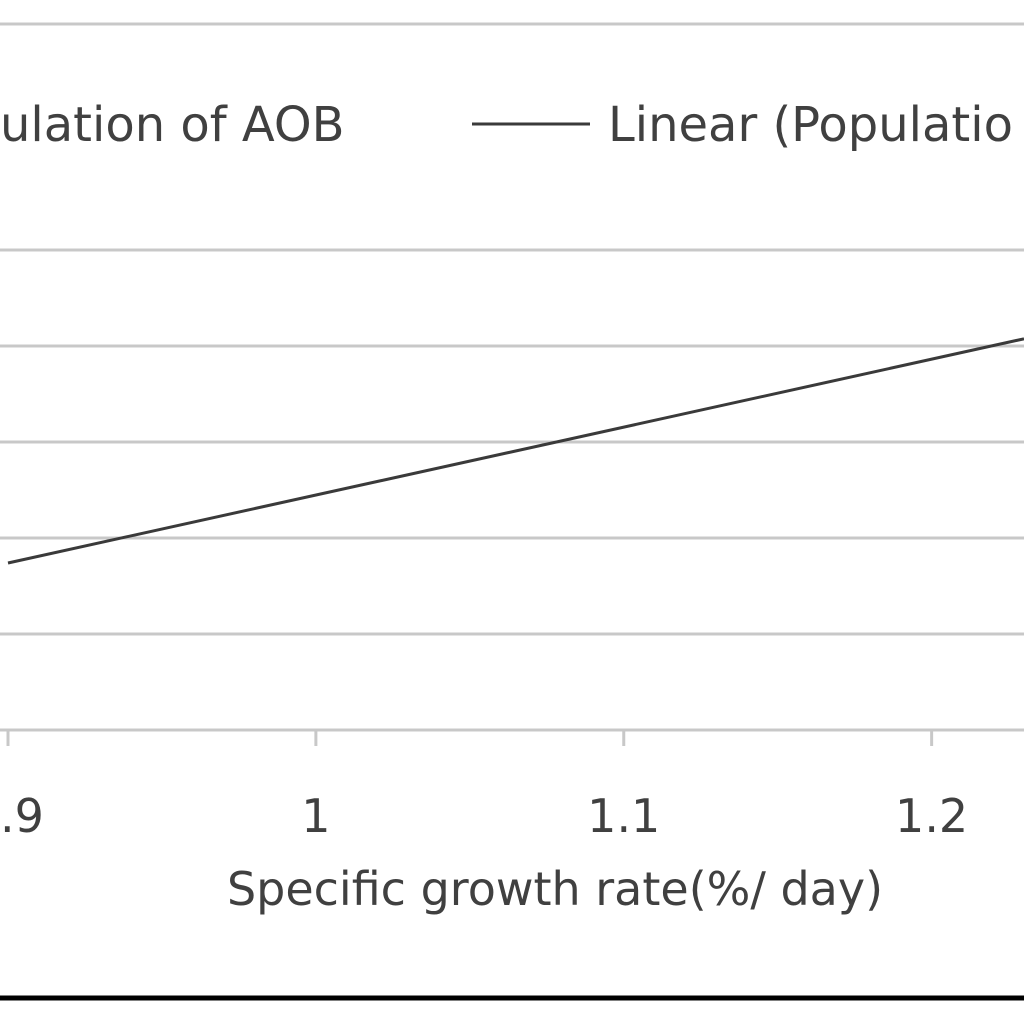 This screenshot has height=1024, width=1024. What do you see at coordinates (931, 816) in the screenshot?
I see `x-tick-label: 1.2` at bounding box center [931, 816].